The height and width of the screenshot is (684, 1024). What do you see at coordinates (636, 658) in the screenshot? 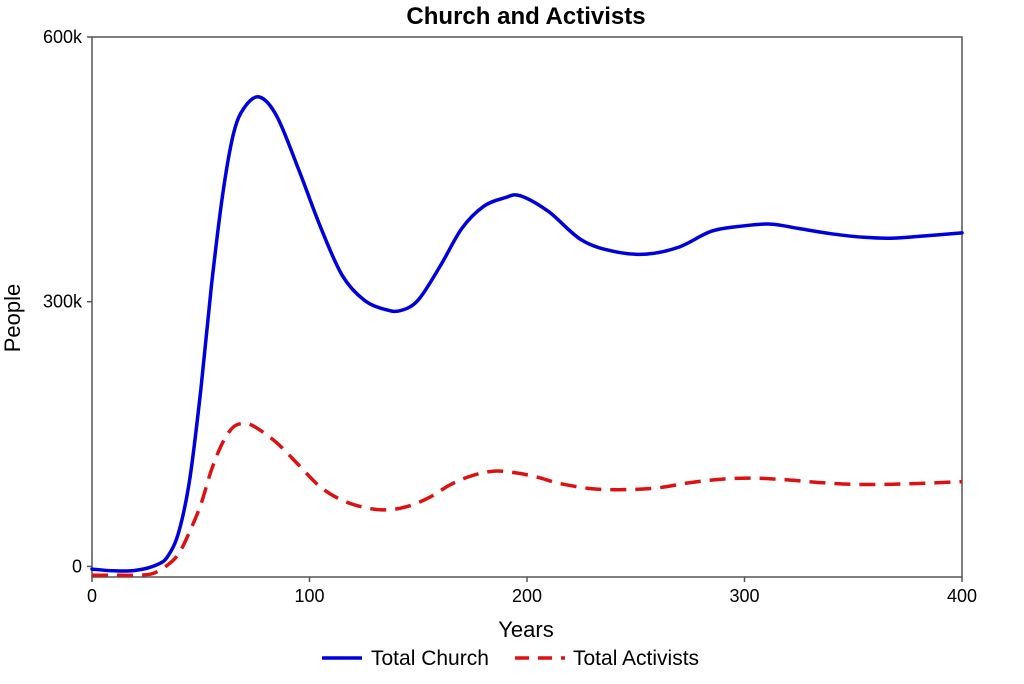
I see `legend-label-total-activists: Total Activists` at bounding box center [636, 658].